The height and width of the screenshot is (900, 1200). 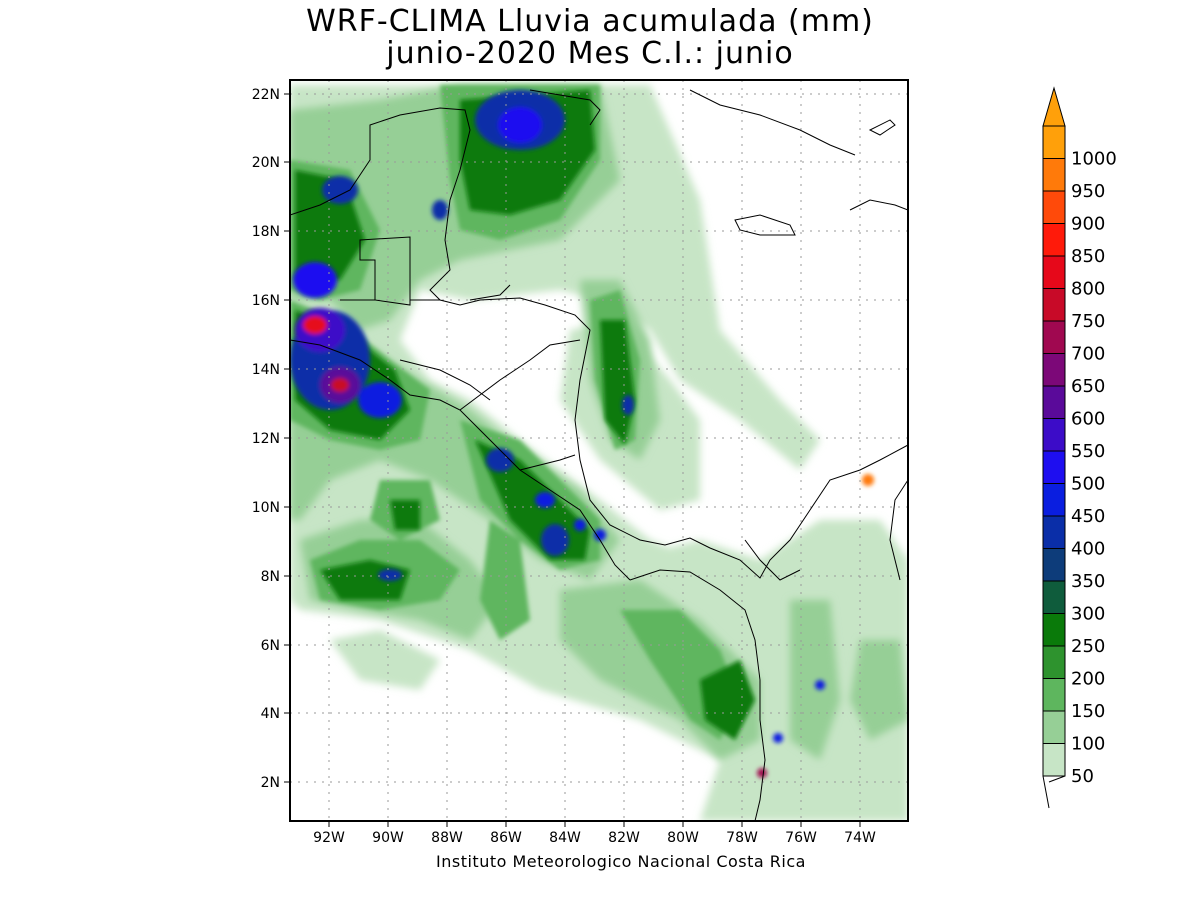 I want to click on lat-label: 6N, so click(x=270, y=646).